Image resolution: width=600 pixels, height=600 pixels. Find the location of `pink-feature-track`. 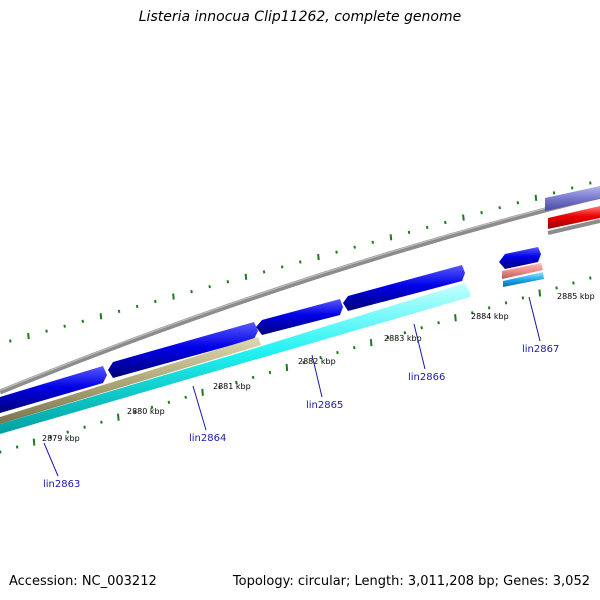

pink-feature-track is located at coordinates (522, 271).